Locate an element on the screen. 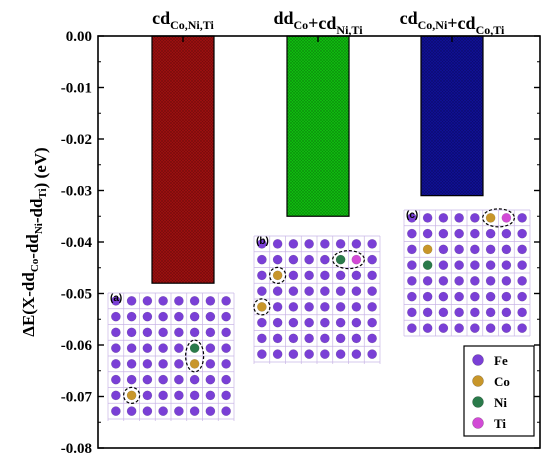 This screenshot has height=462, width=550. atom-ni is located at coordinates (427, 265).